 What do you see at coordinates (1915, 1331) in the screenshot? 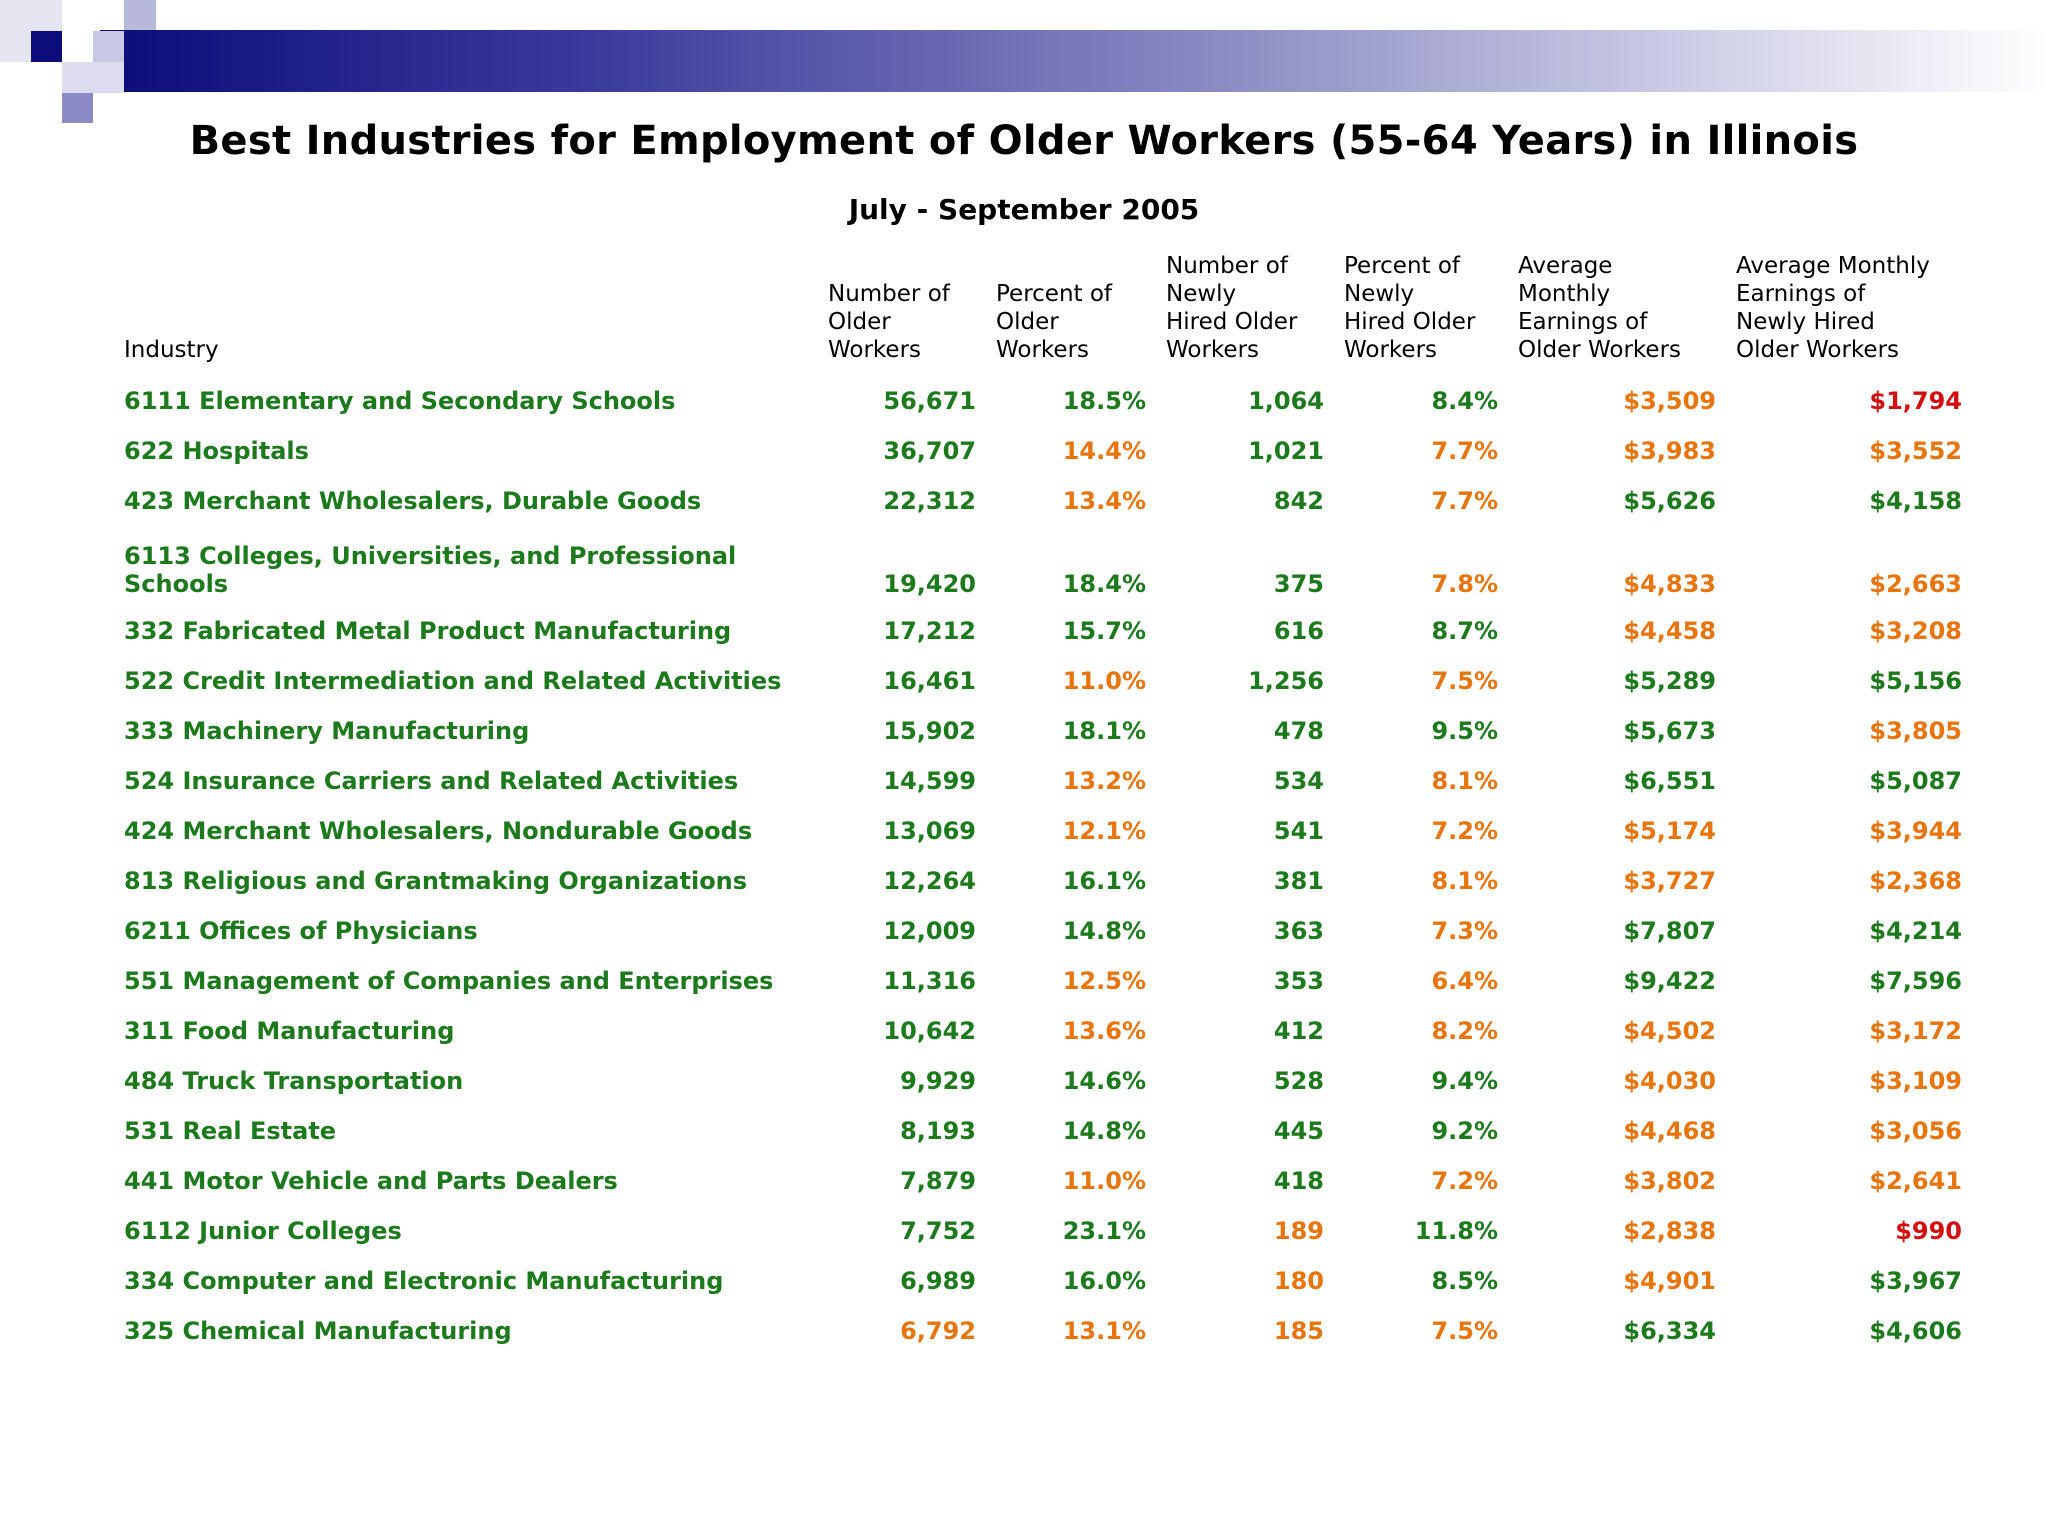
I see `avg-earnings-new-hires-cell: $4,606` at bounding box center [1915, 1331].